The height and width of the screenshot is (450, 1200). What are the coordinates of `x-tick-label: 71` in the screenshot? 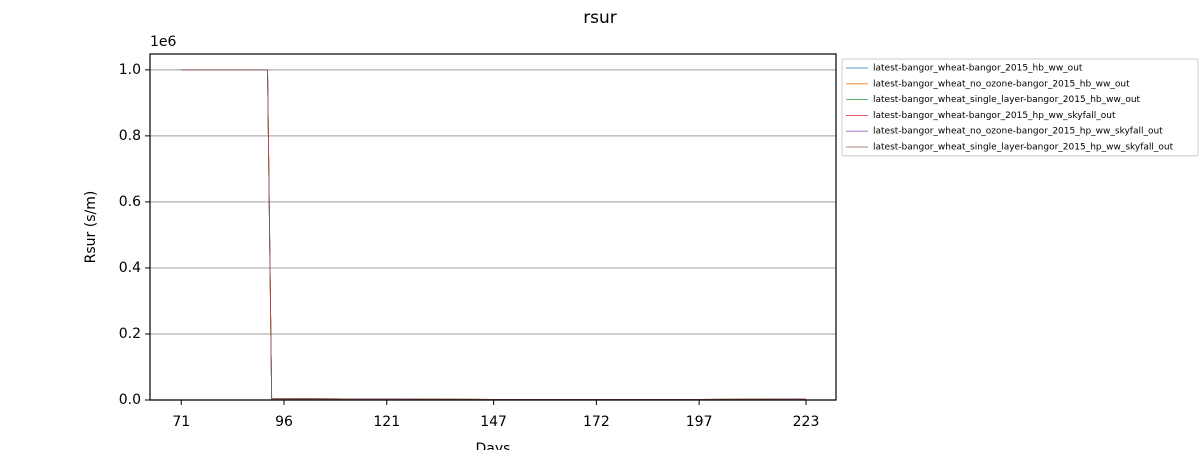 It's located at (181, 422).